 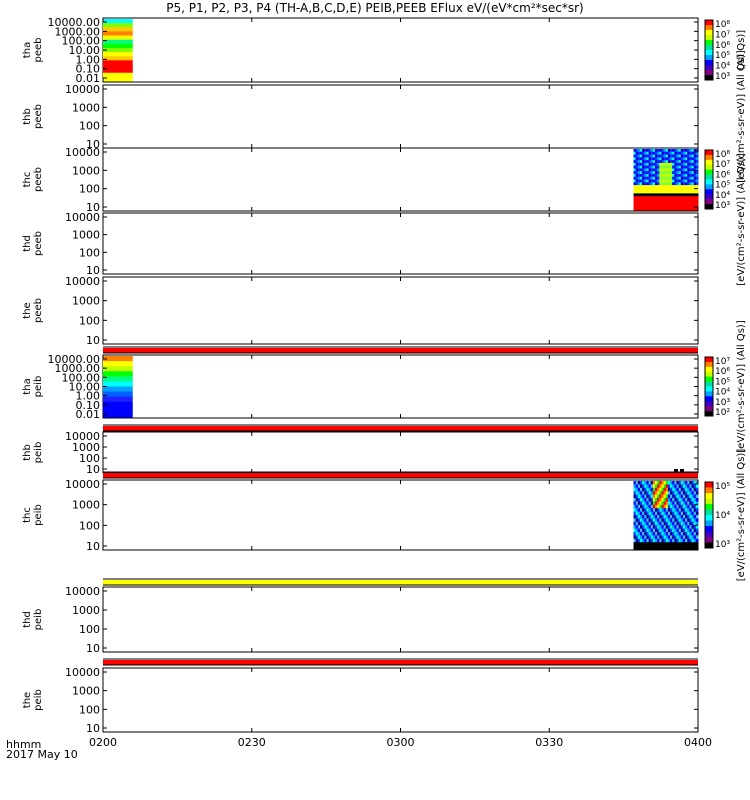 I want to click on colorbar-label: (All Qs)], so click(x=741, y=50).